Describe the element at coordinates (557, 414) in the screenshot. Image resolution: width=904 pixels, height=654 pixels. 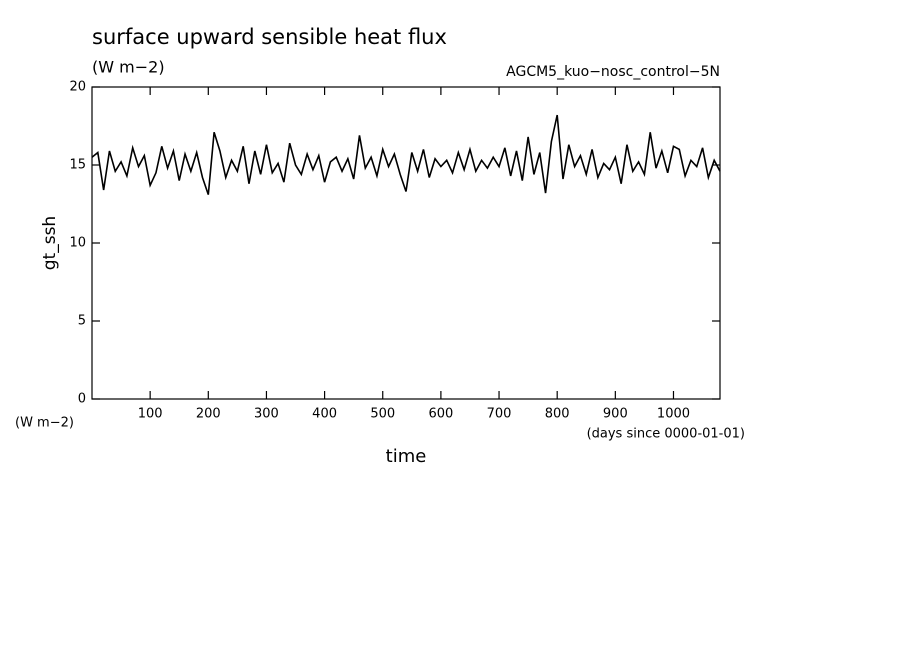
I see `x-tick-label: 800` at that location.